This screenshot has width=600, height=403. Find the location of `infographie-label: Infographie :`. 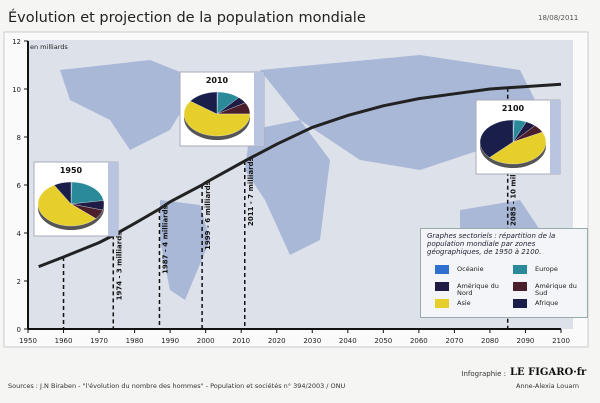

infographie-label: Infographie : is located at coordinates (483, 374).